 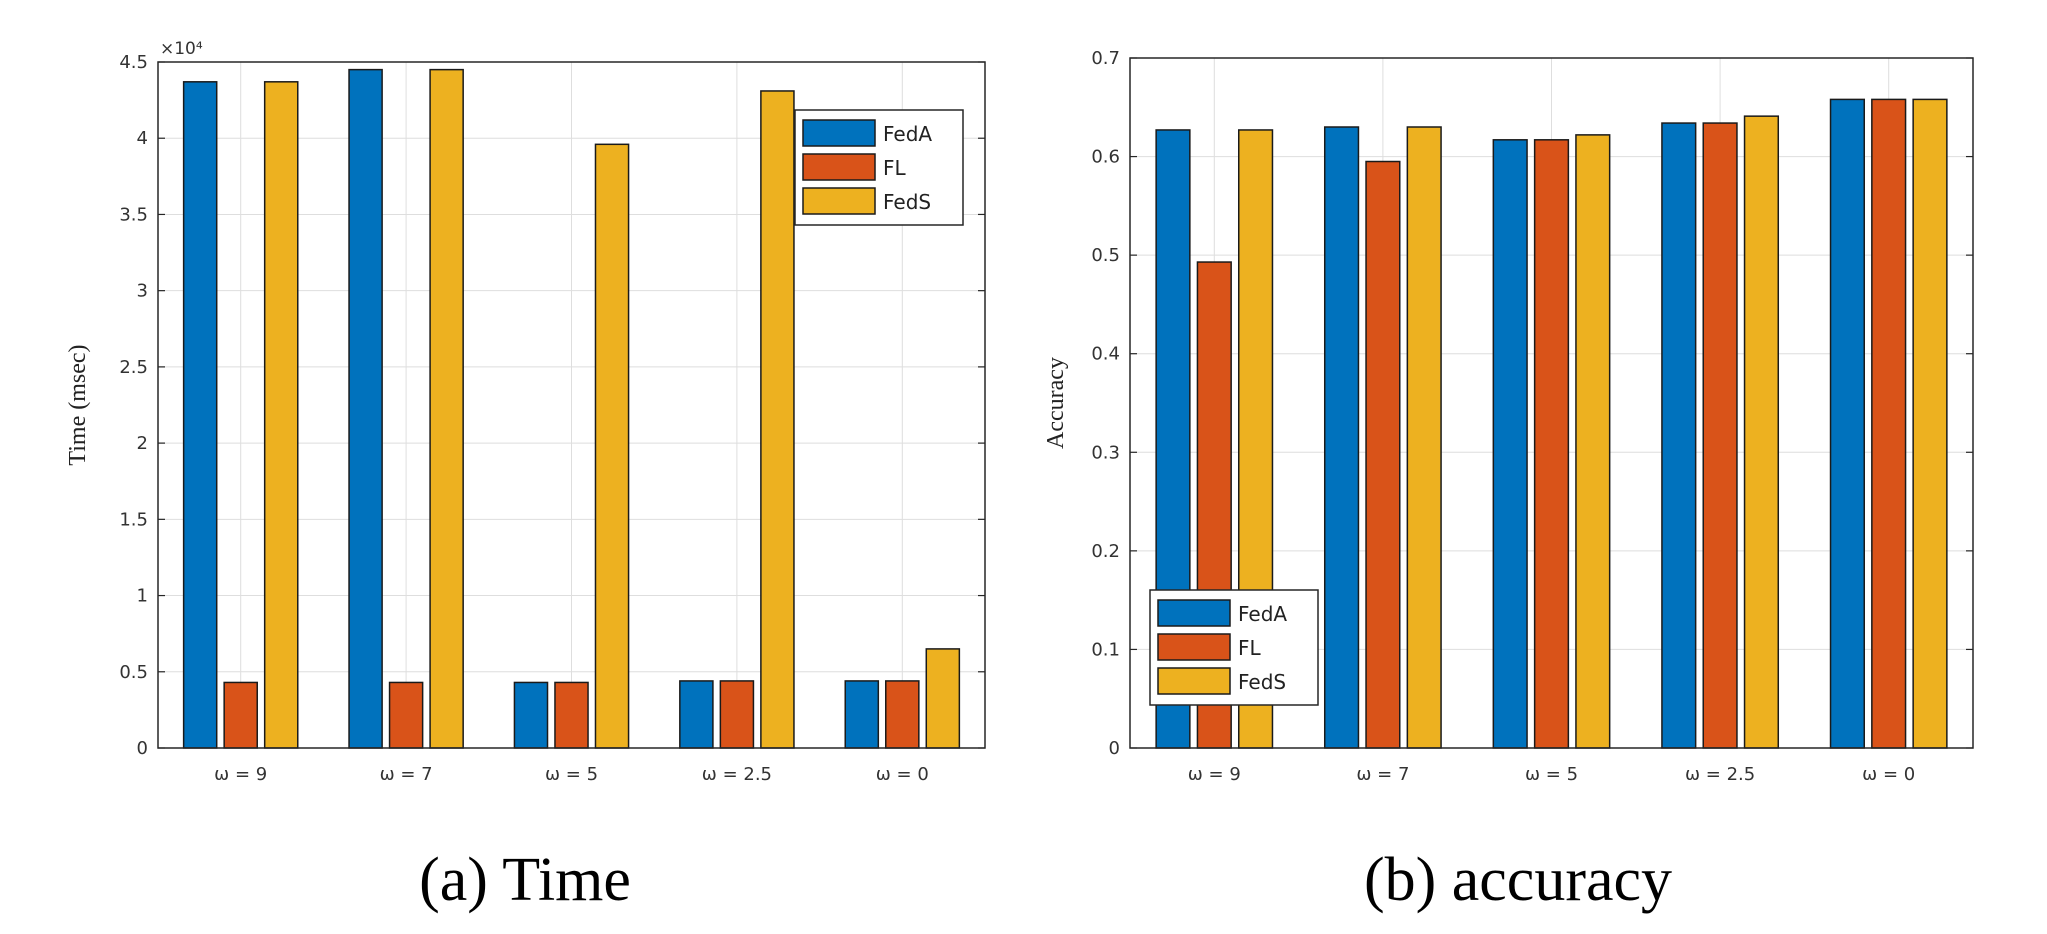 I want to click on y-tick-label: 0.4, so click(x=1105, y=354).